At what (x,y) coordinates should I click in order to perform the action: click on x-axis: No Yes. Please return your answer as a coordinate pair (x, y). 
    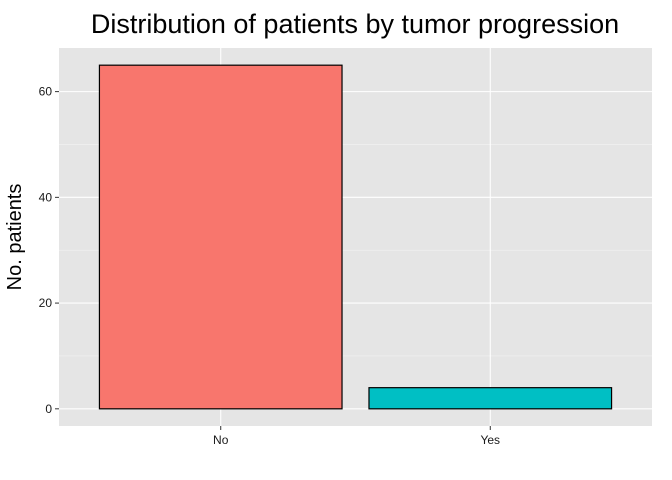
    Looking at the image, I should click on (356, 436).